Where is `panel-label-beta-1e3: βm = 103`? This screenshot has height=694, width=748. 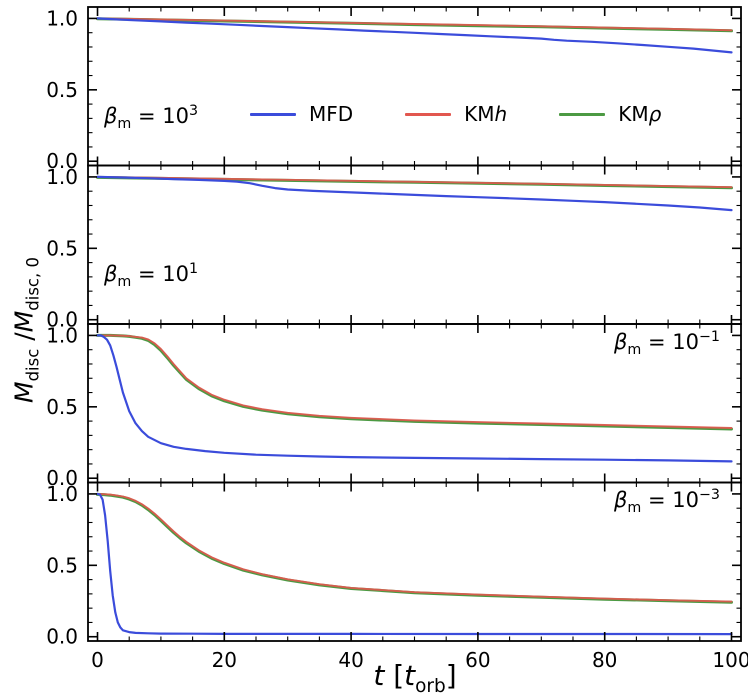
panel-label-beta-1e3: βm = 103 is located at coordinates (151, 118).